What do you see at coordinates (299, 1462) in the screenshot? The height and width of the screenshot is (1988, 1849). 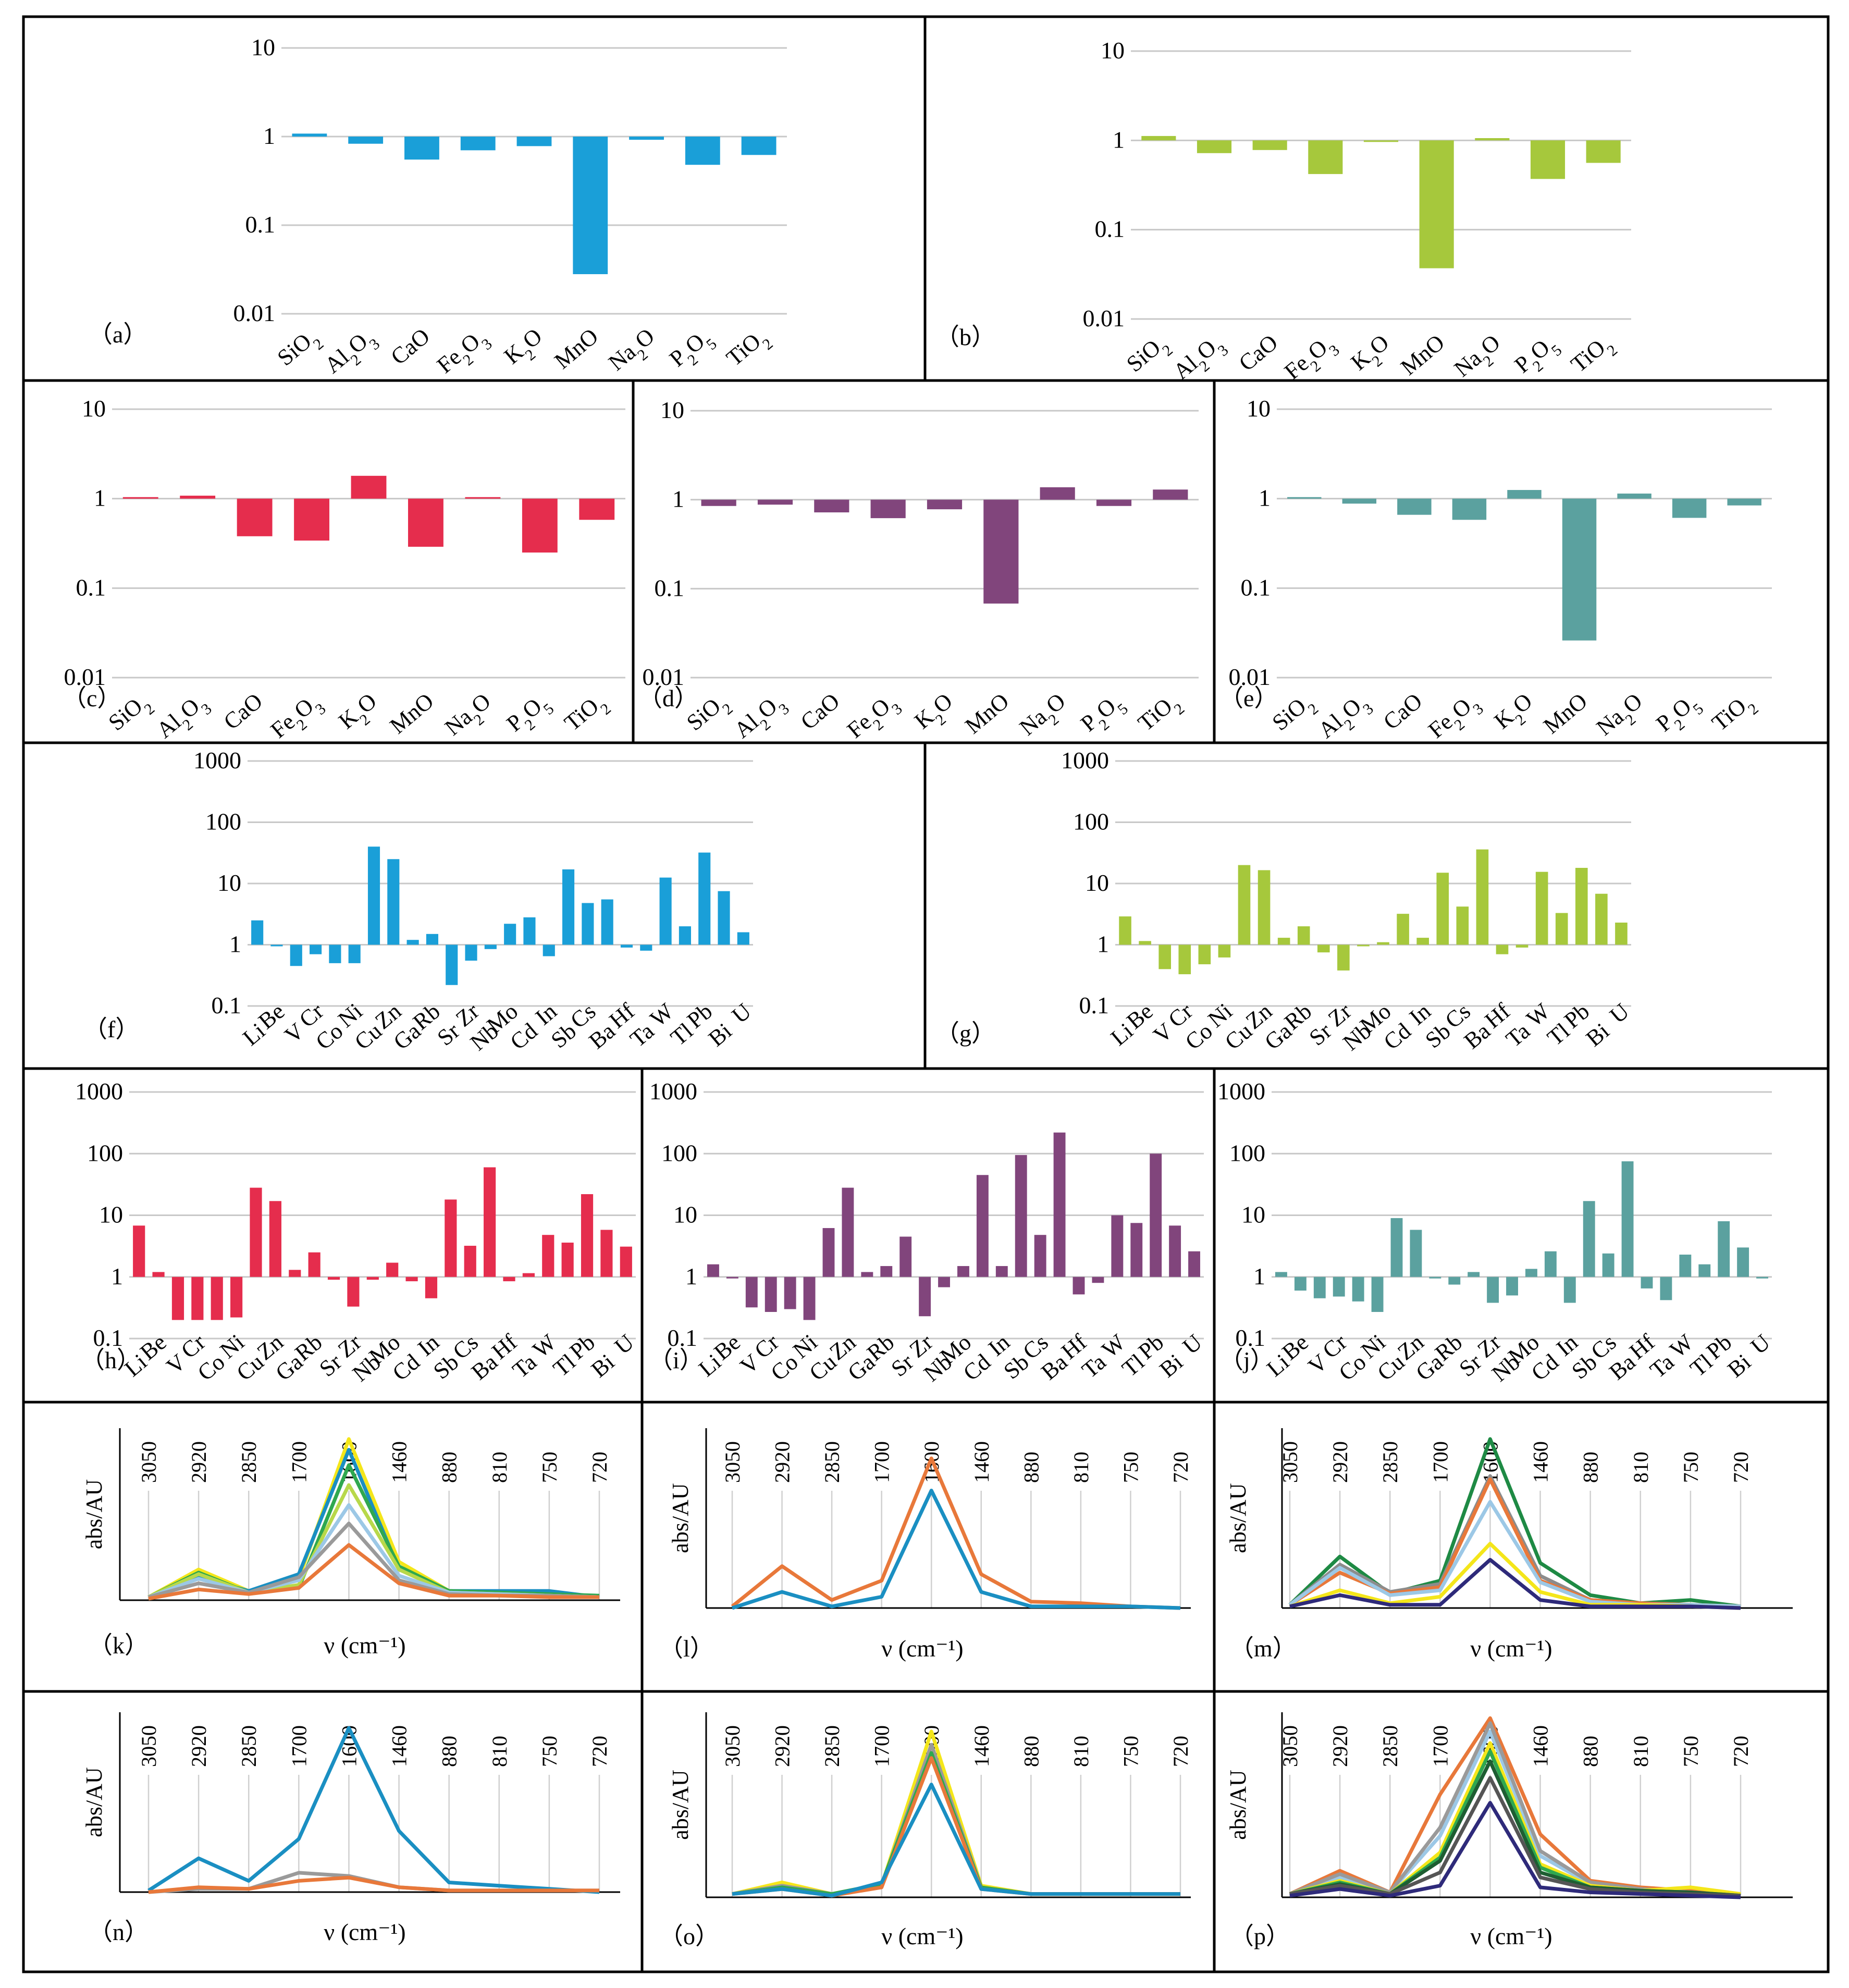 I see `x-tick-label: 1700` at bounding box center [299, 1462].